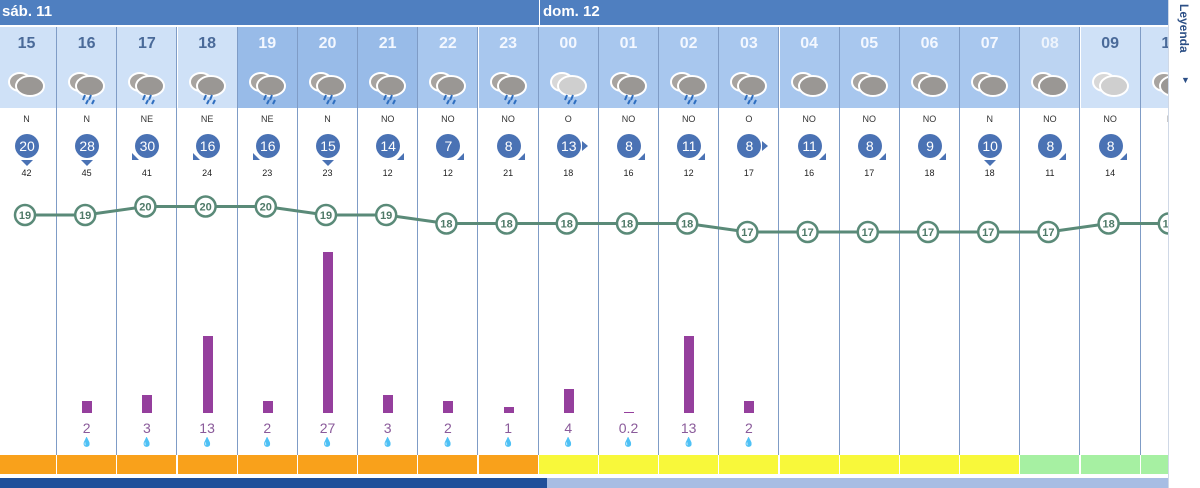  What do you see at coordinates (539, 12) in the screenshot?
I see `day-divider` at bounding box center [539, 12].